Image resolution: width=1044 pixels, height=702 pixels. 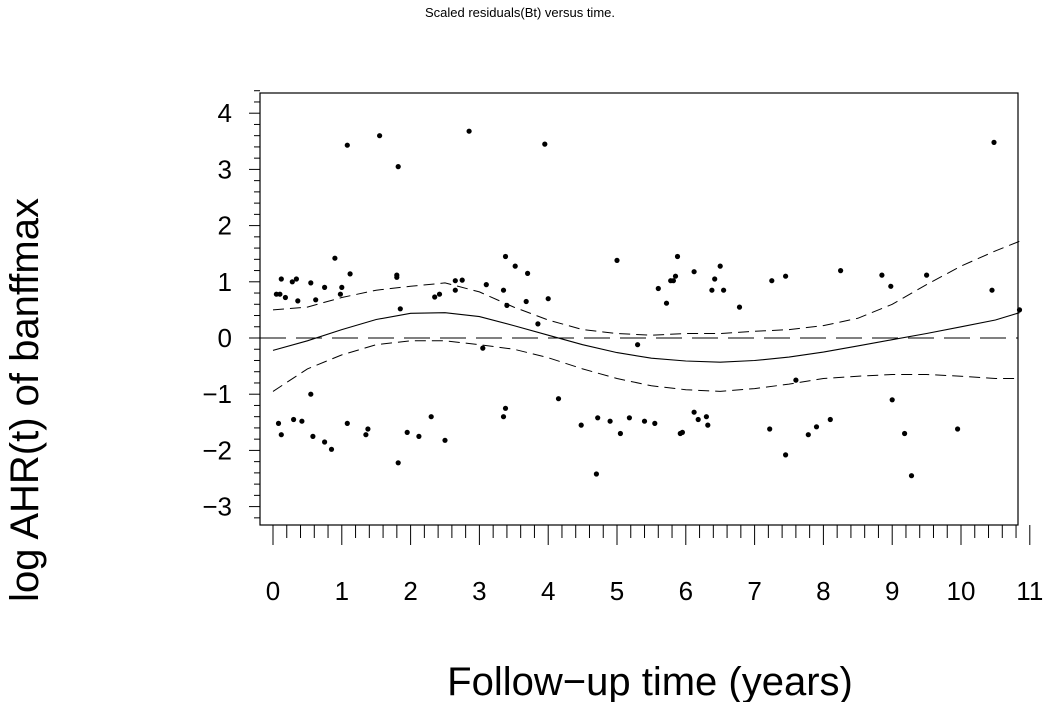 What do you see at coordinates (1029, 591) in the screenshot?
I see `x-tick-label: 11` at bounding box center [1029, 591].